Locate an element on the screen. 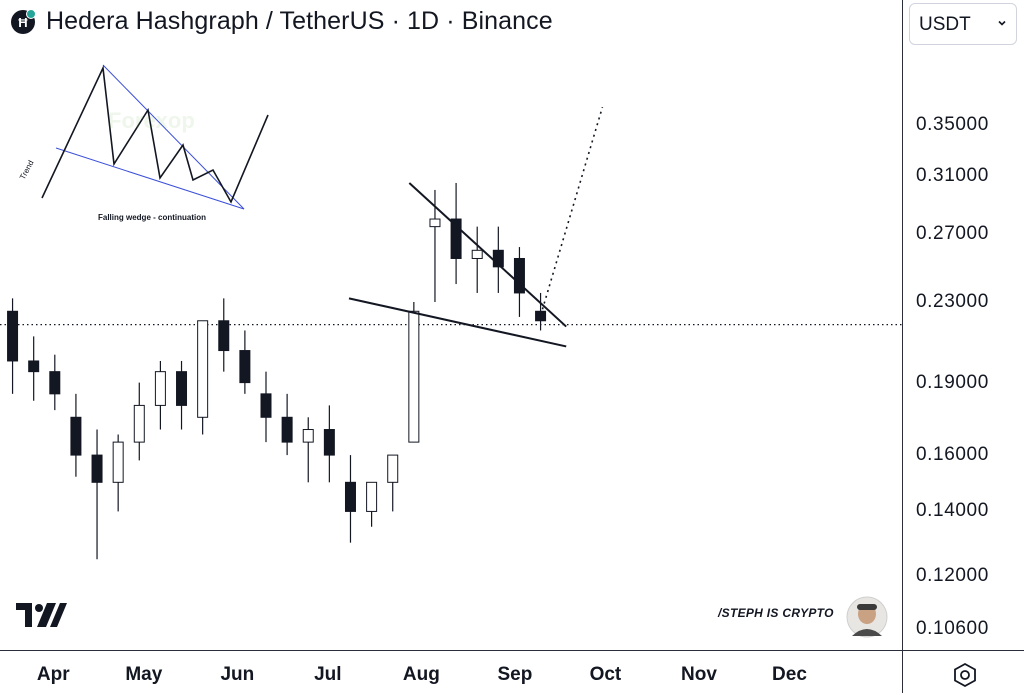  price-tick-label: 0.35000 is located at coordinates (952, 124).